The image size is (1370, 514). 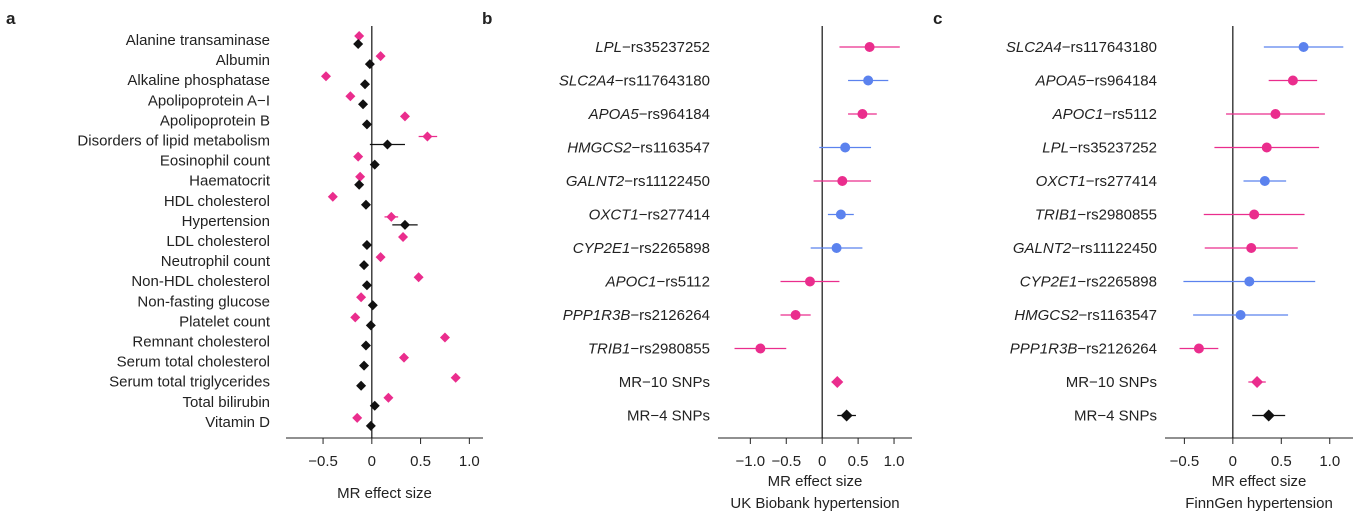 I want to click on panel-c-x-axis-label: MR effect size, so click(x=1259, y=481).